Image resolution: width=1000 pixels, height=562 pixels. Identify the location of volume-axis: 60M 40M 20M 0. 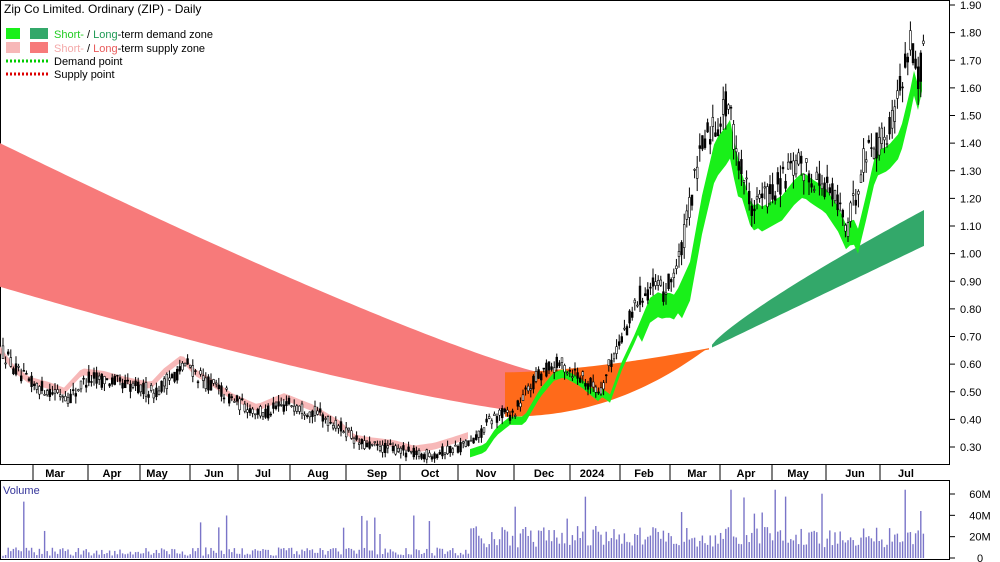
(970, 525).